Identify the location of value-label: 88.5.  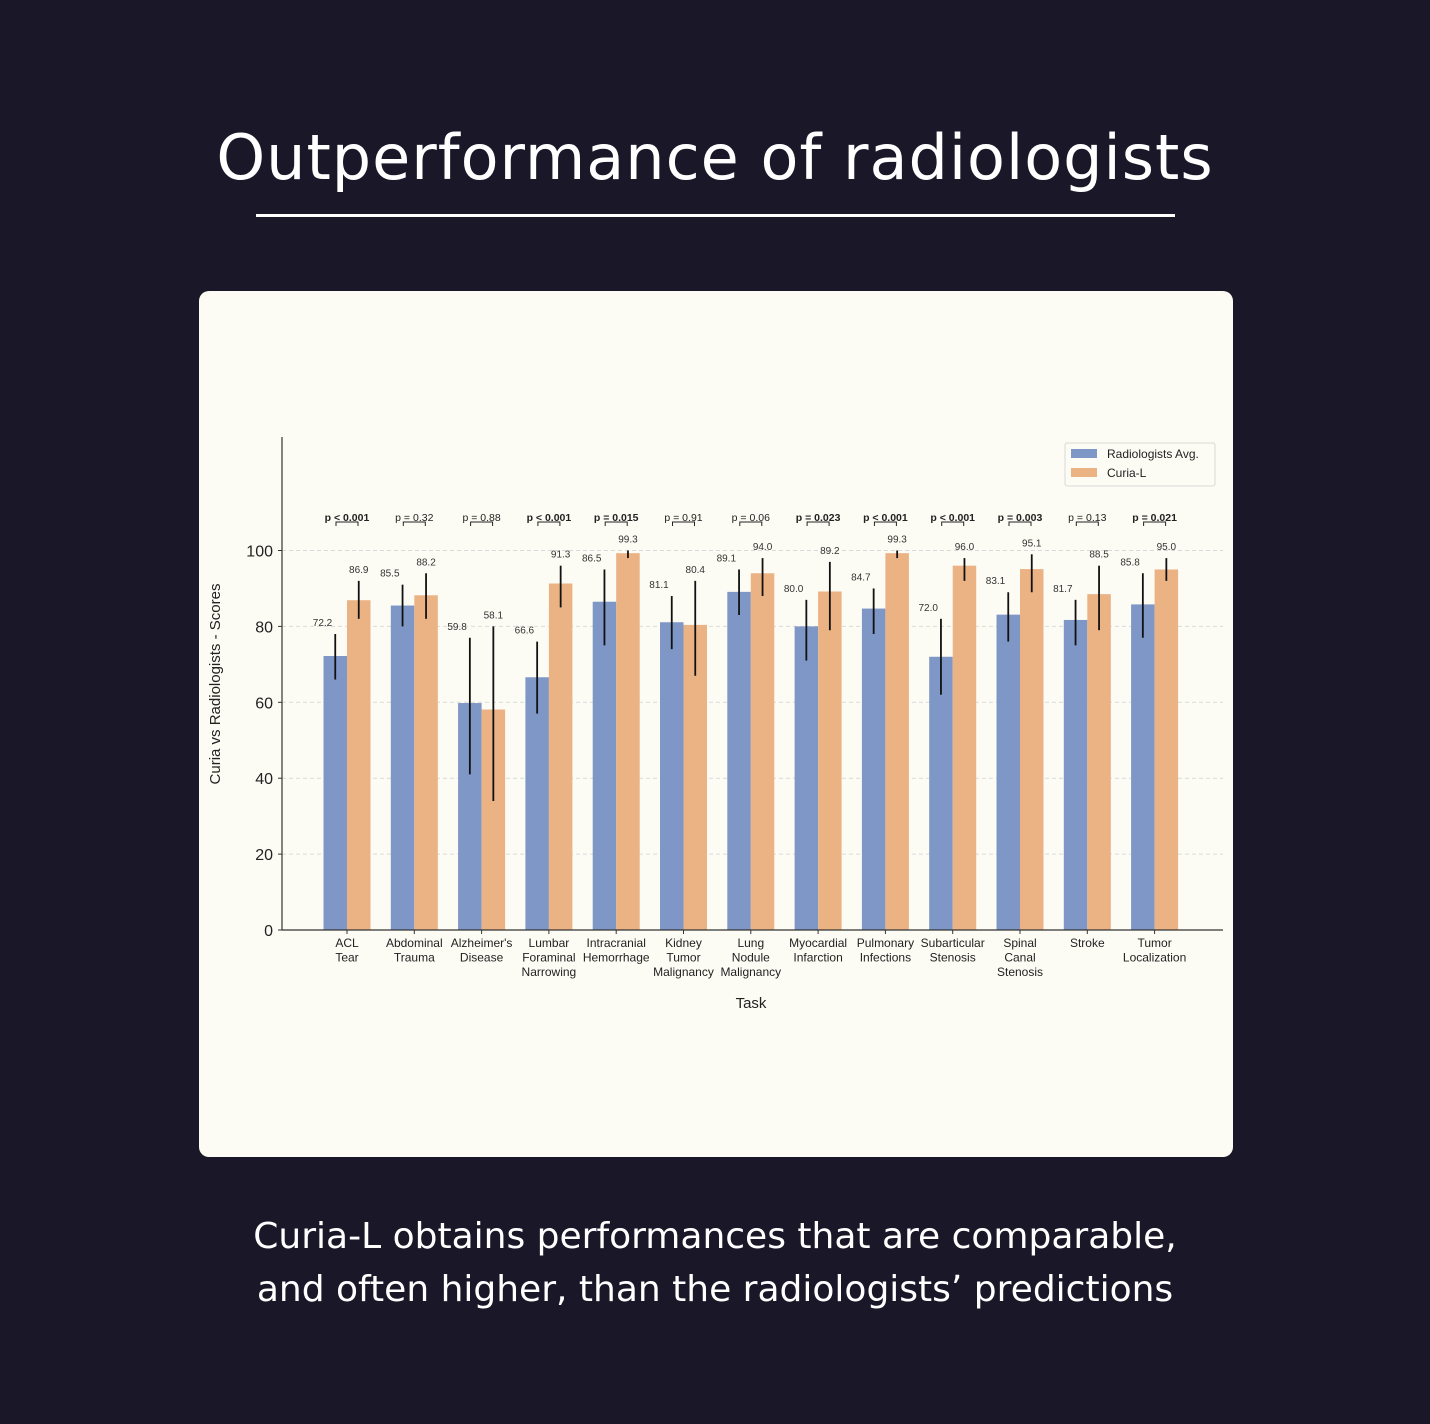
(1099, 555).